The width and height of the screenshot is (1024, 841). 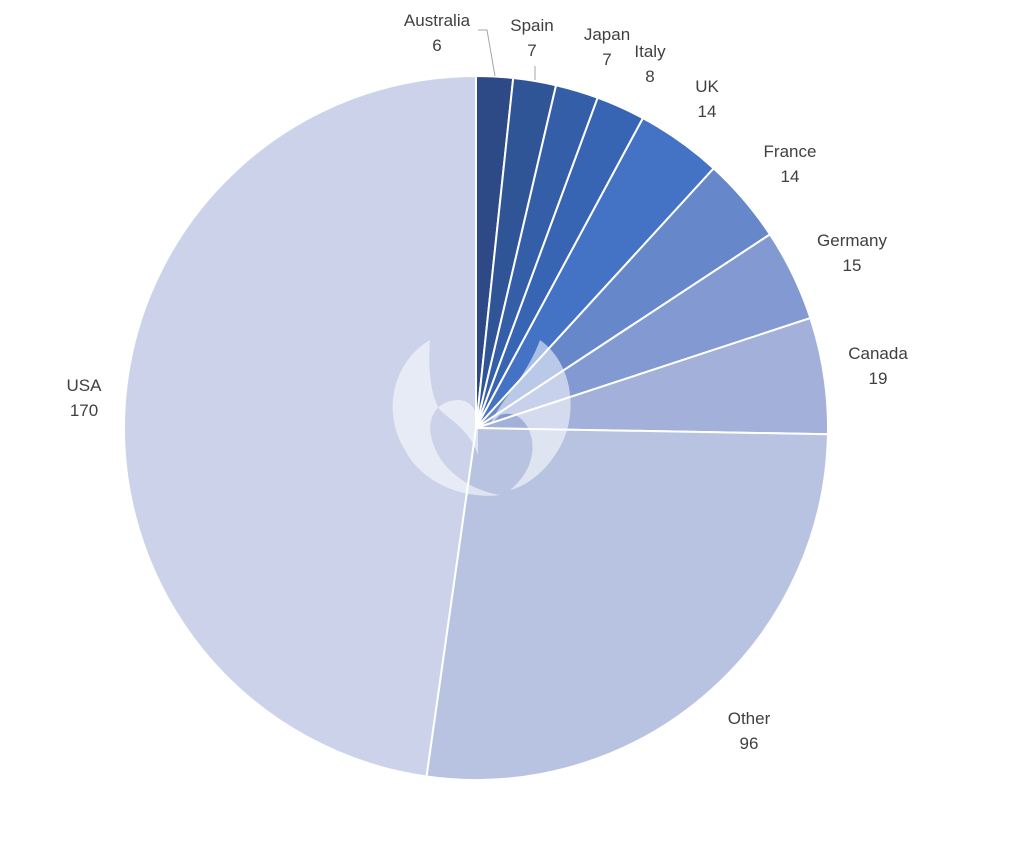 I want to click on slice-label-italy: Italy, so click(x=650, y=51).